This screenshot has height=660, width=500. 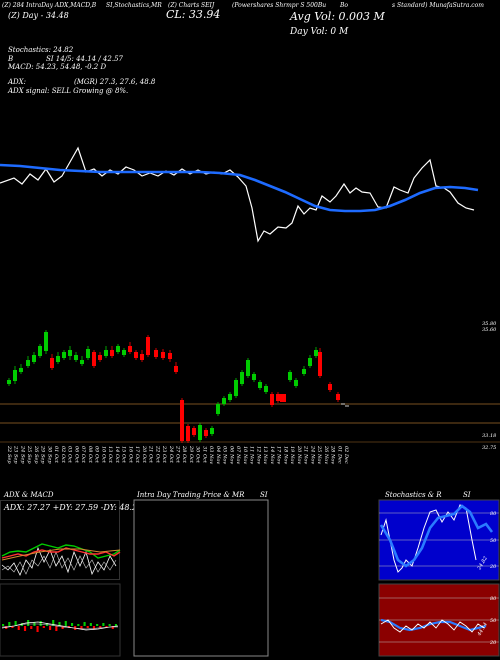 I want to click on date-tick: 13 Nov, so click(x=265, y=455).